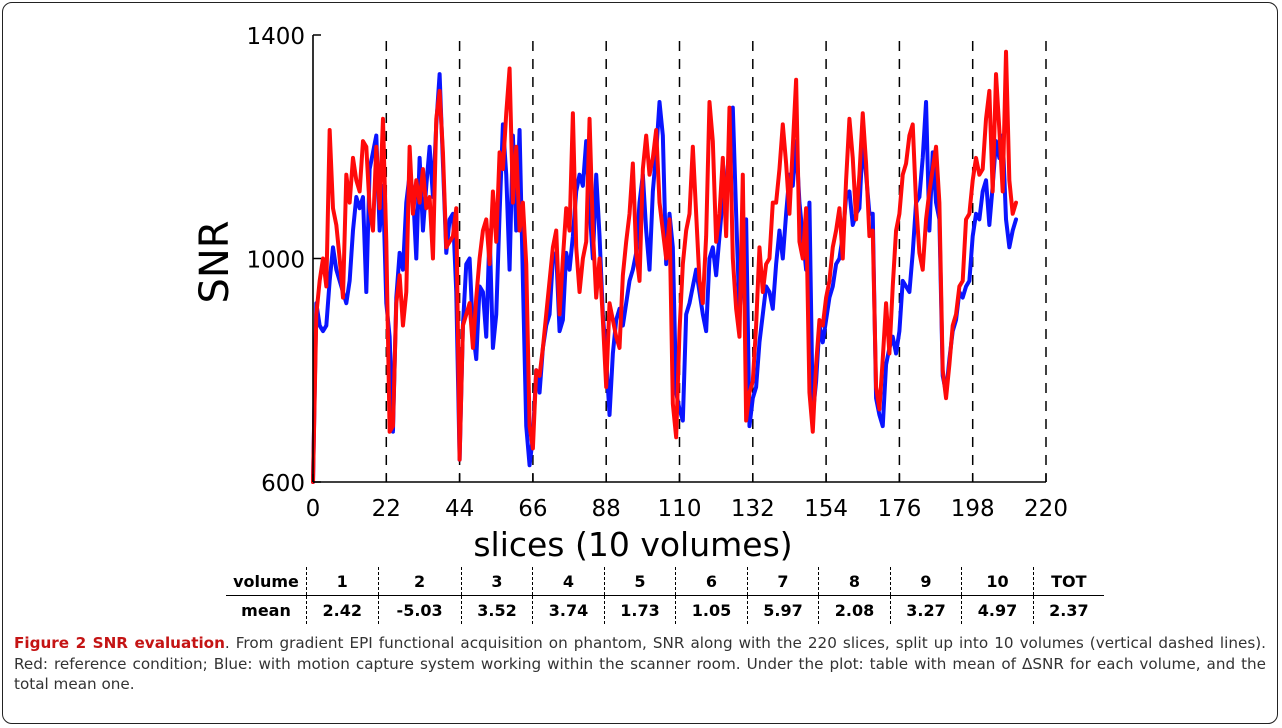  Describe the element at coordinates (606, 509) in the screenshot. I see `x-tick-label: 88` at that location.